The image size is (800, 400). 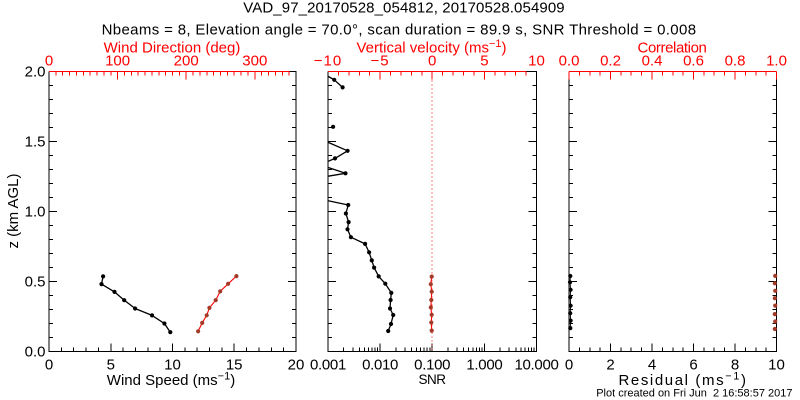 What do you see at coordinates (186, 60) in the screenshot?
I see `svg-text: 200` at bounding box center [186, 60].